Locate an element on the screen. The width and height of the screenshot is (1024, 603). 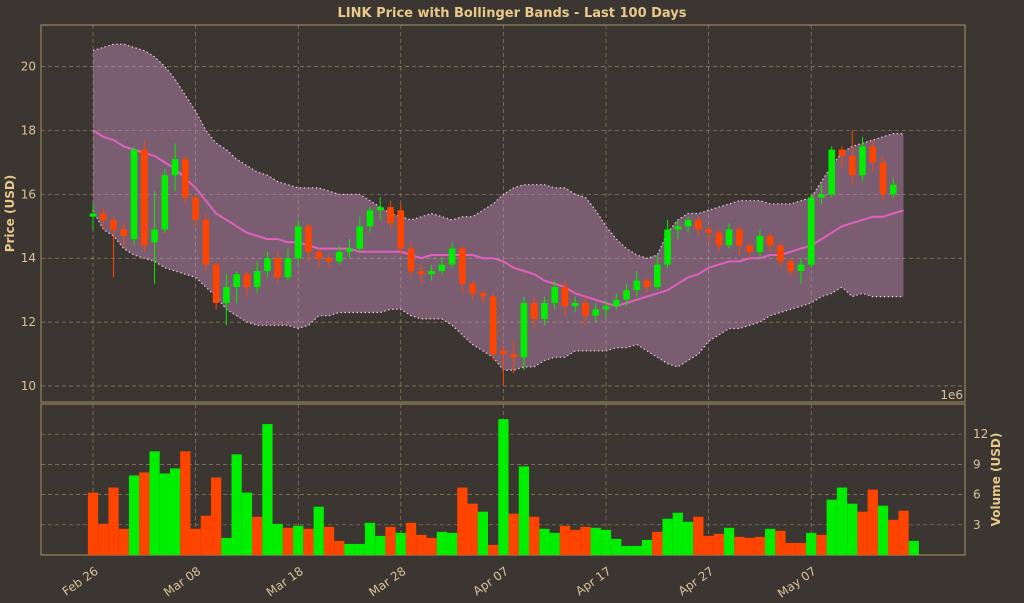
price-axis-label: Price (USD) is located at coordinates (10, 214).